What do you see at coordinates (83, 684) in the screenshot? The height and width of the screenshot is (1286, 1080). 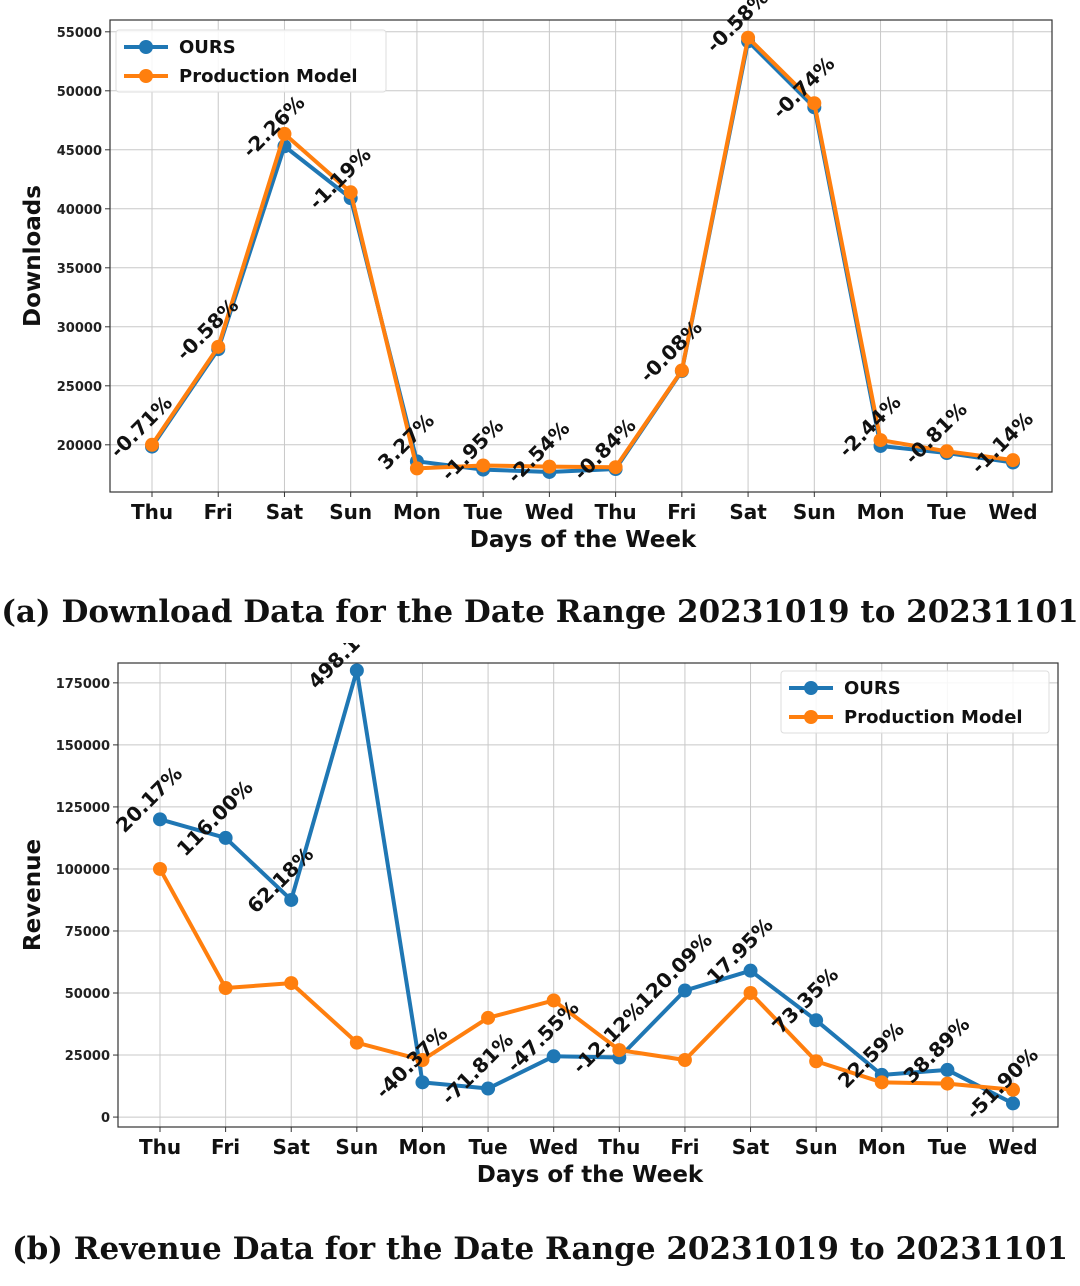 I see `y-tick-label: 175000` at bounding box center [83, 684].